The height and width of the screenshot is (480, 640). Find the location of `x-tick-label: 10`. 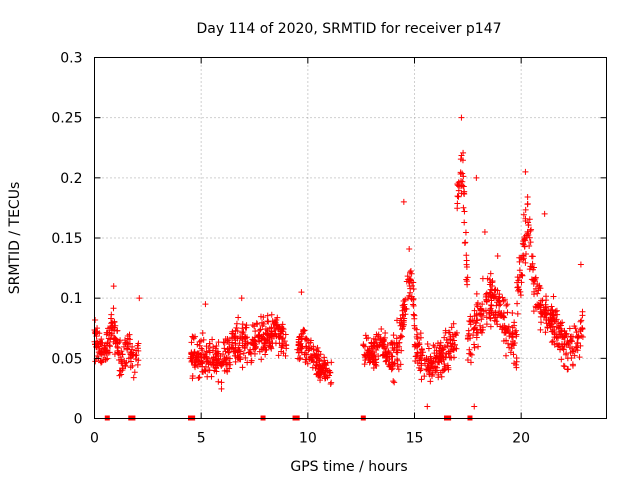

x-tick-label: 10 is located at coordinates (308, 439).